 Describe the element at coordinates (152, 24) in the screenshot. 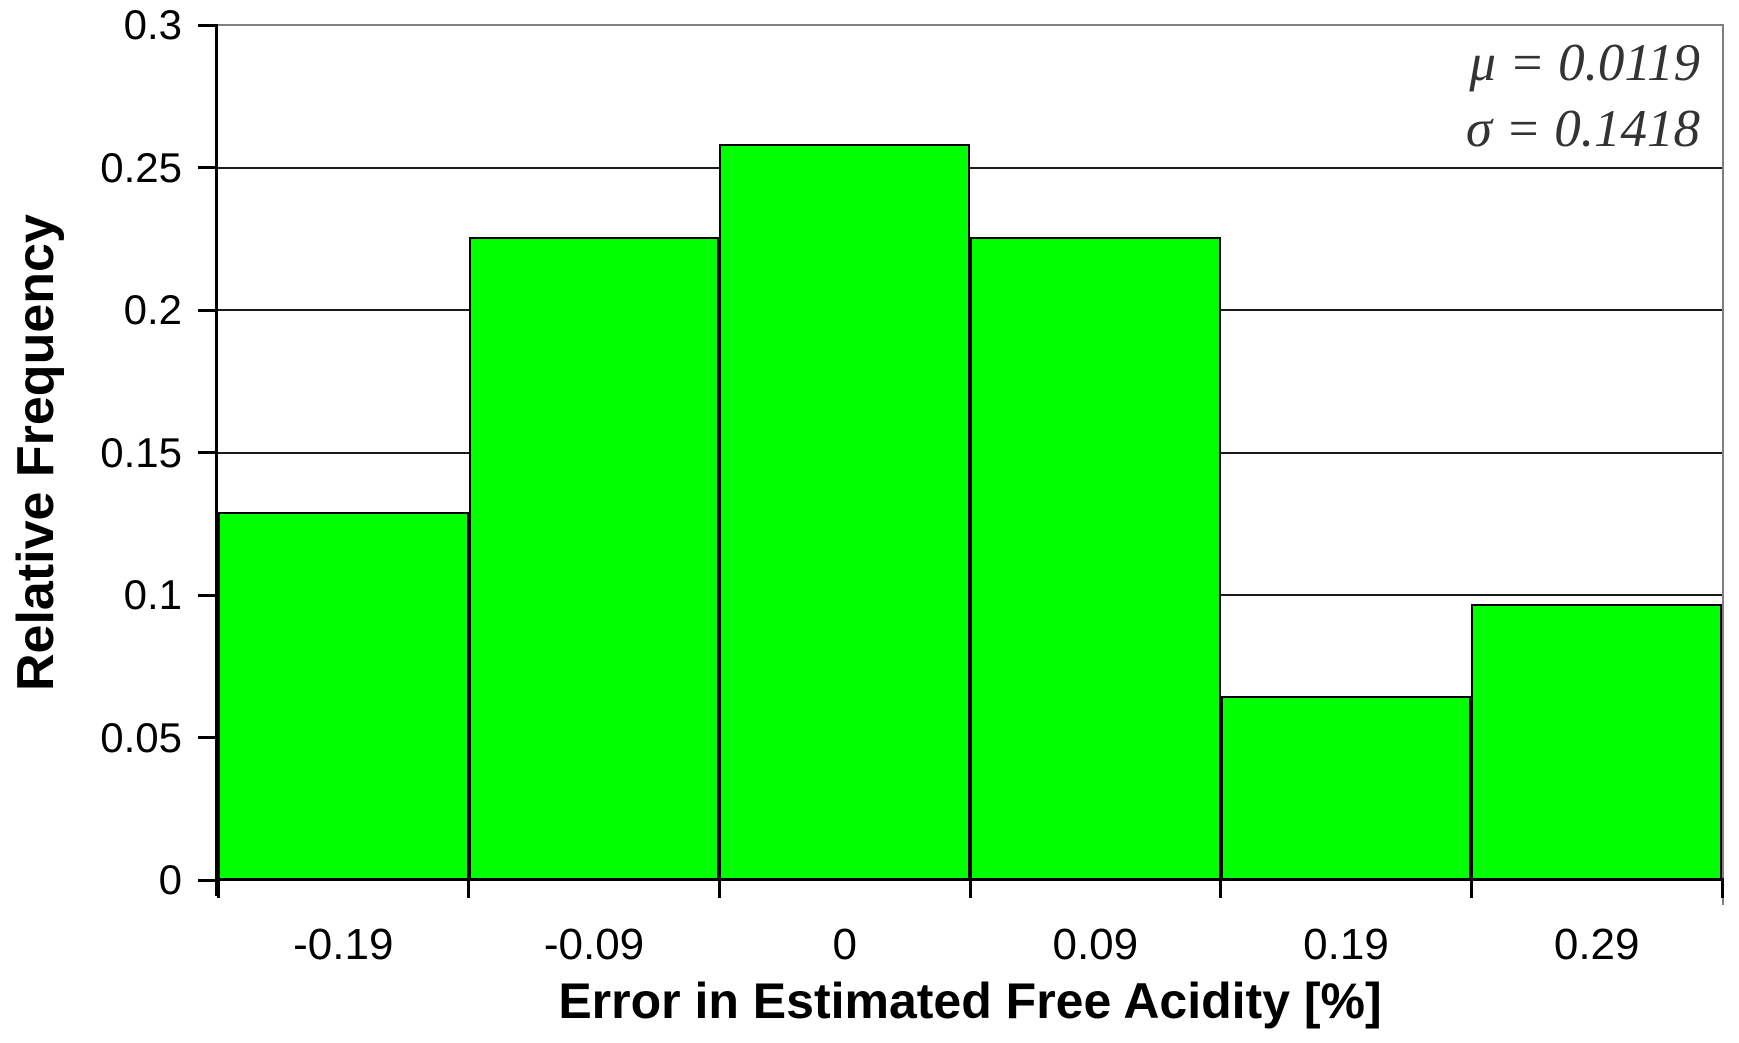

I see `y-tick-label: 0.3` at that location.